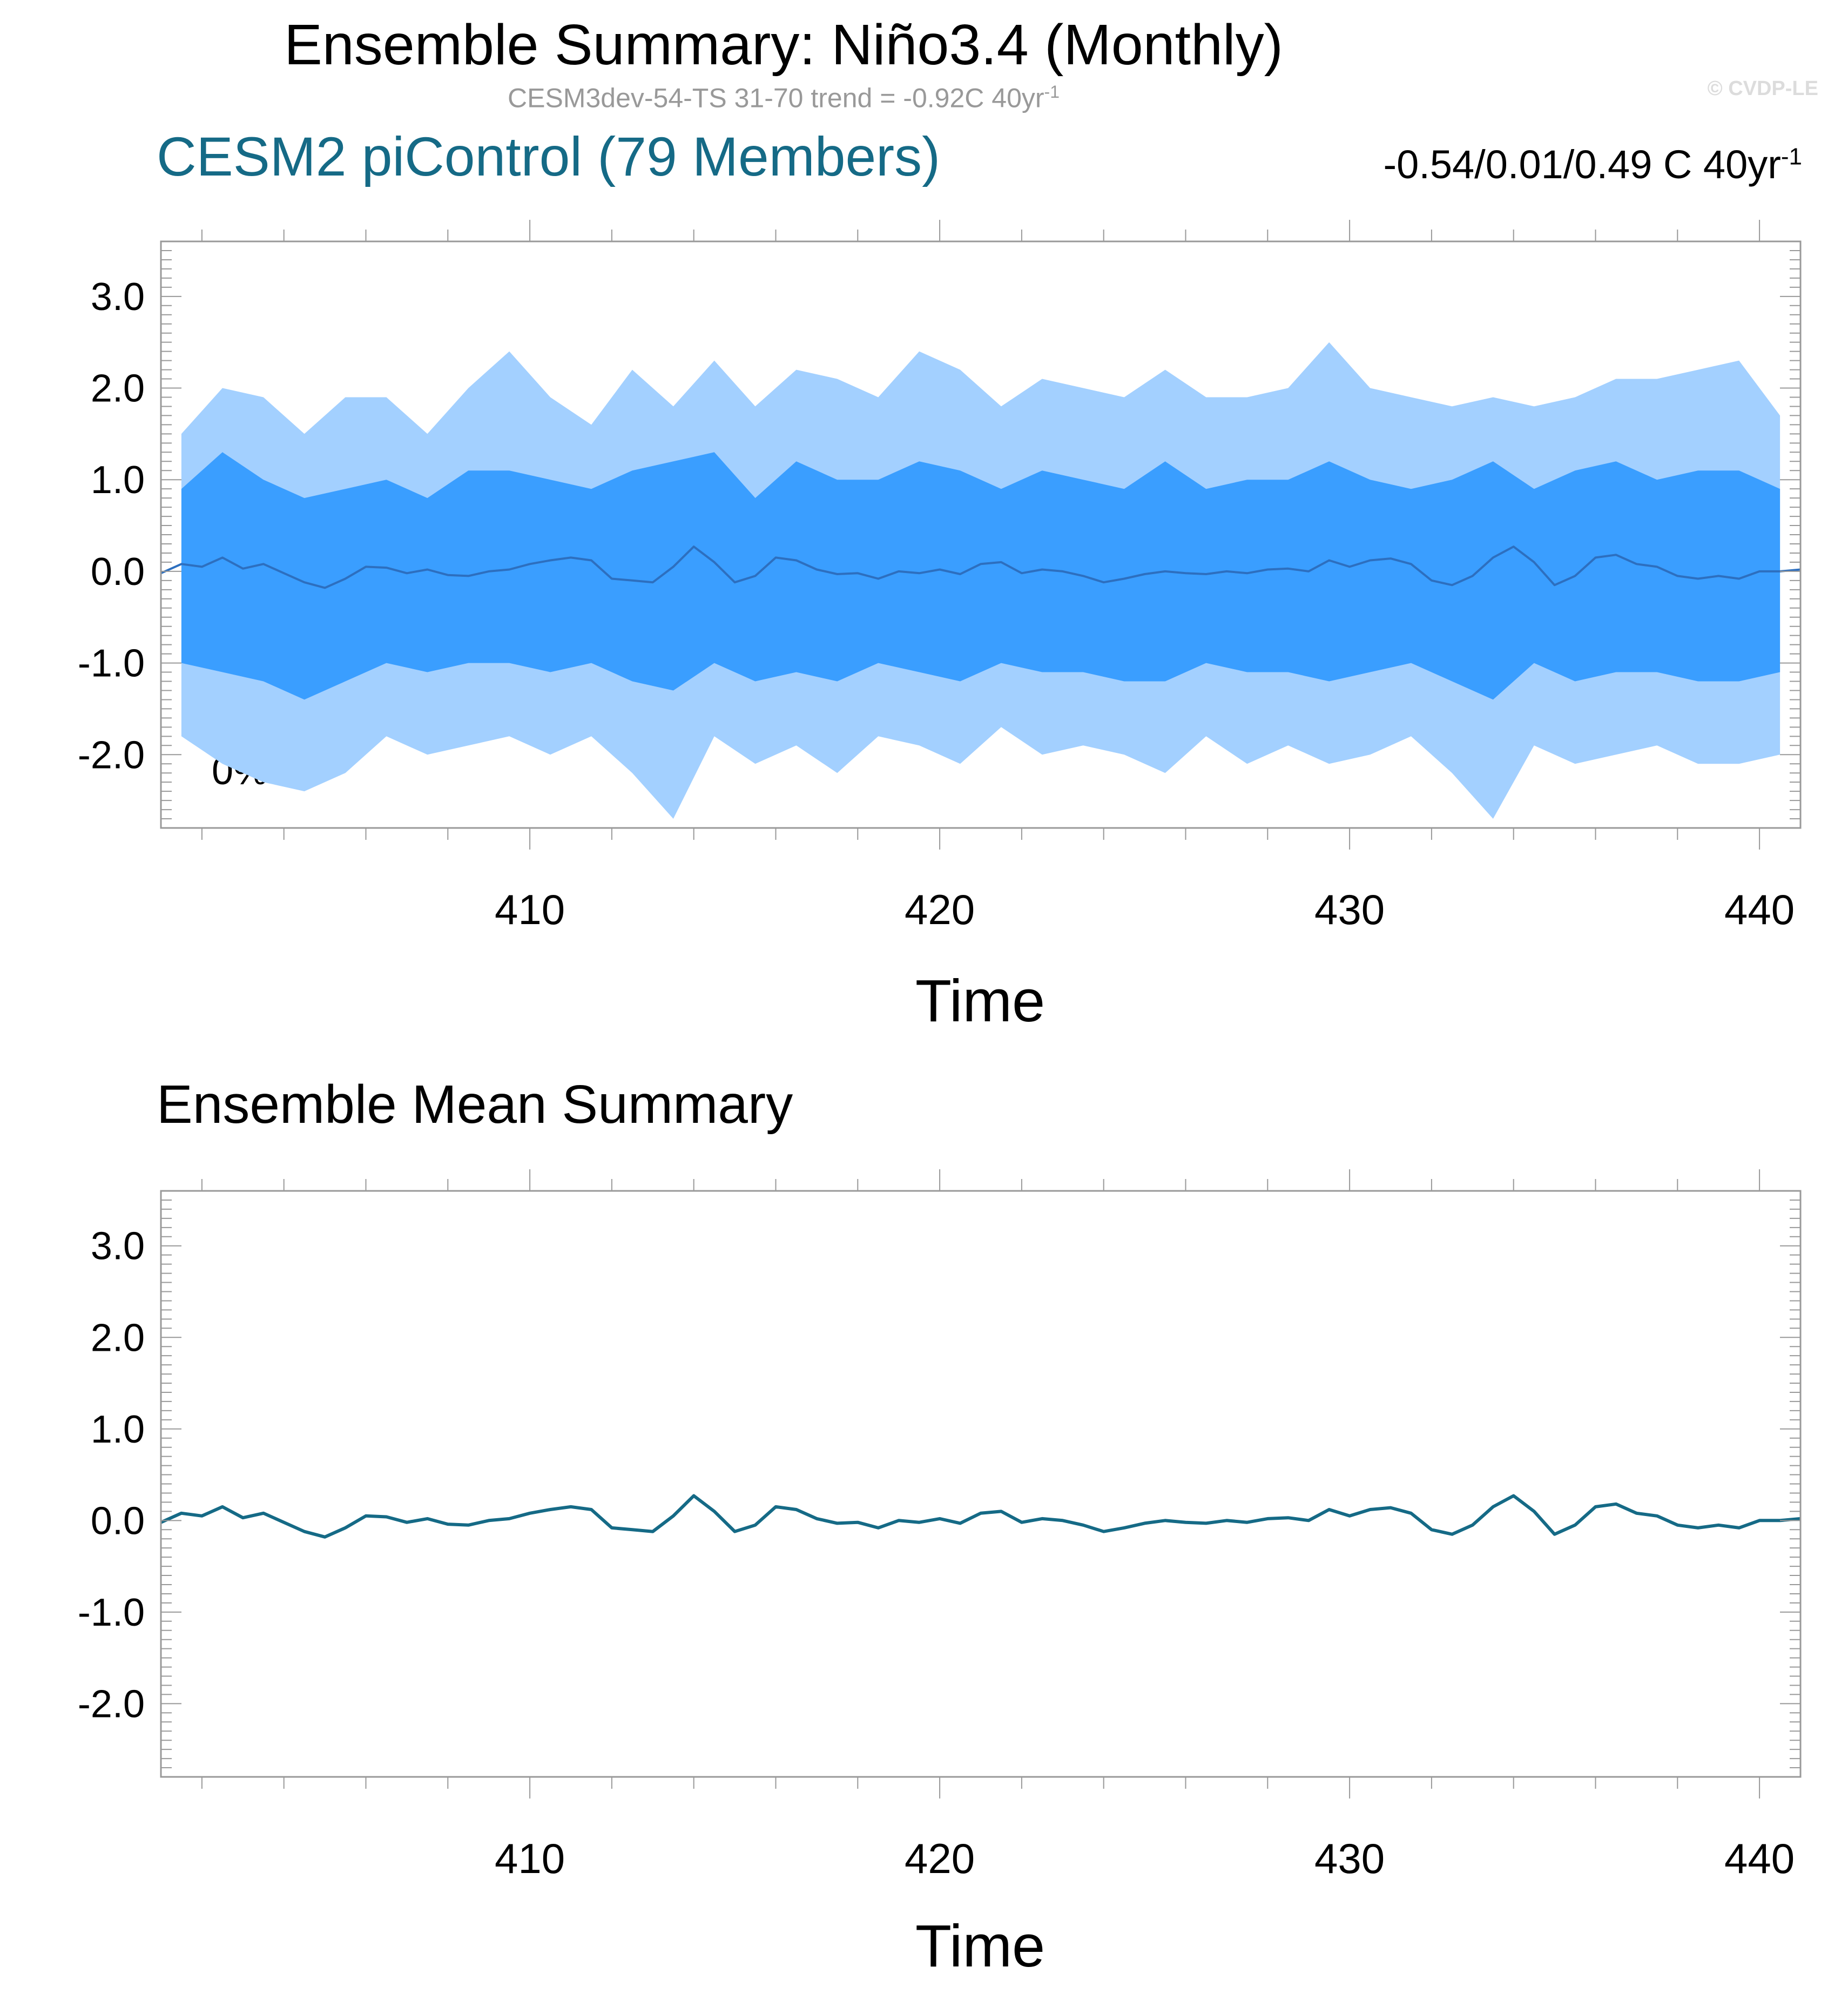 Image resolution: width=1848 pixels, height=1994 pixels. Describe the element at coordinates (118, 1246) in the screenshot. I see `panel2-ytick-label: 3.0` at that location.